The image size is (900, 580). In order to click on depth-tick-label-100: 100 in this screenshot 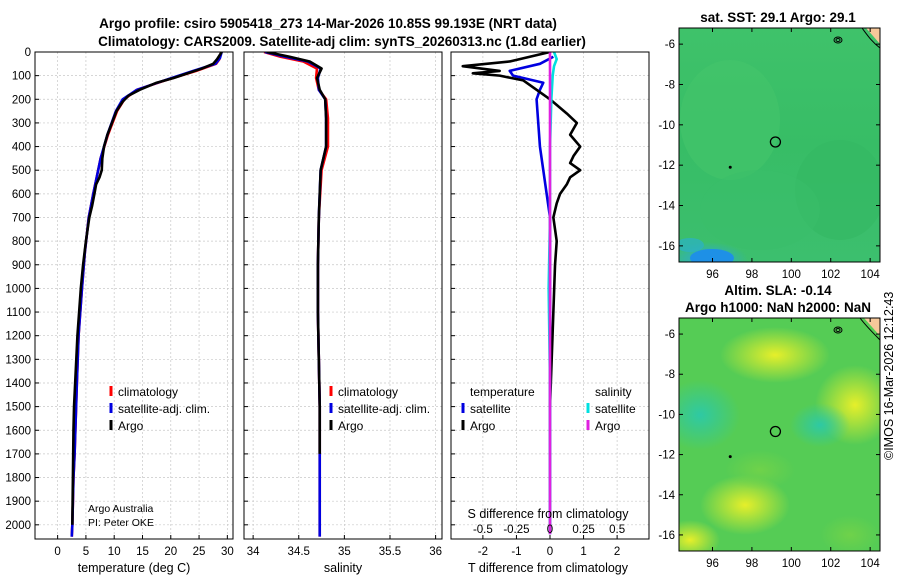, I will do `click(21, 77)`.